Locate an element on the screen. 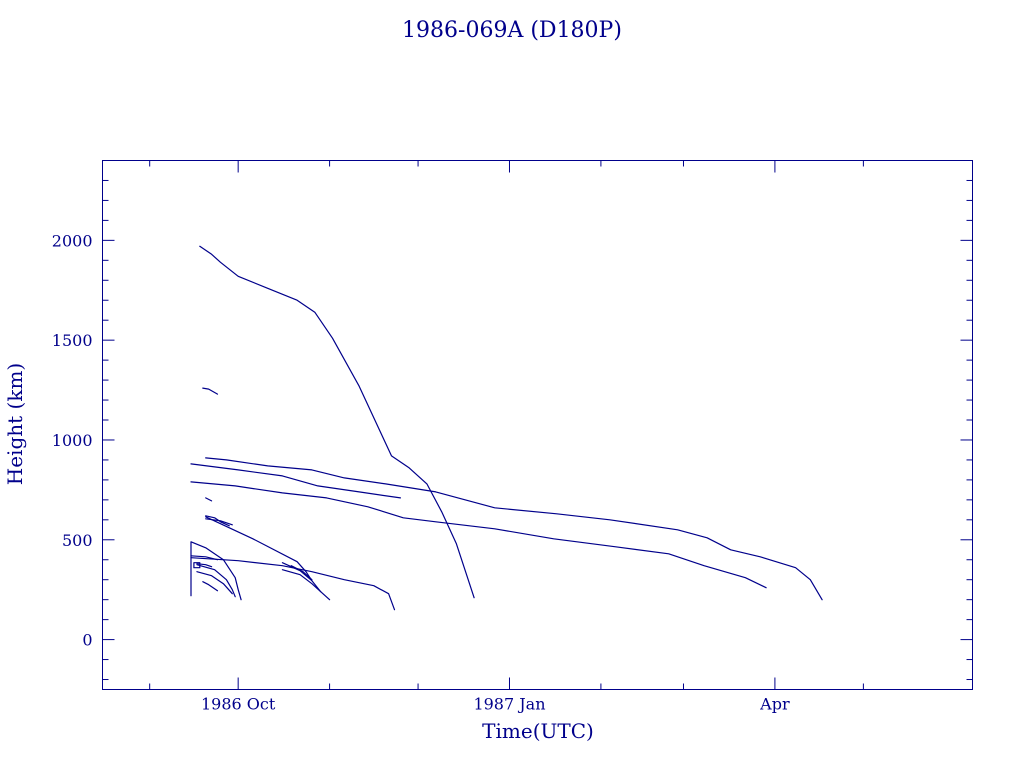  y-tick-label: 1000 is located at coordinates (72, 440).